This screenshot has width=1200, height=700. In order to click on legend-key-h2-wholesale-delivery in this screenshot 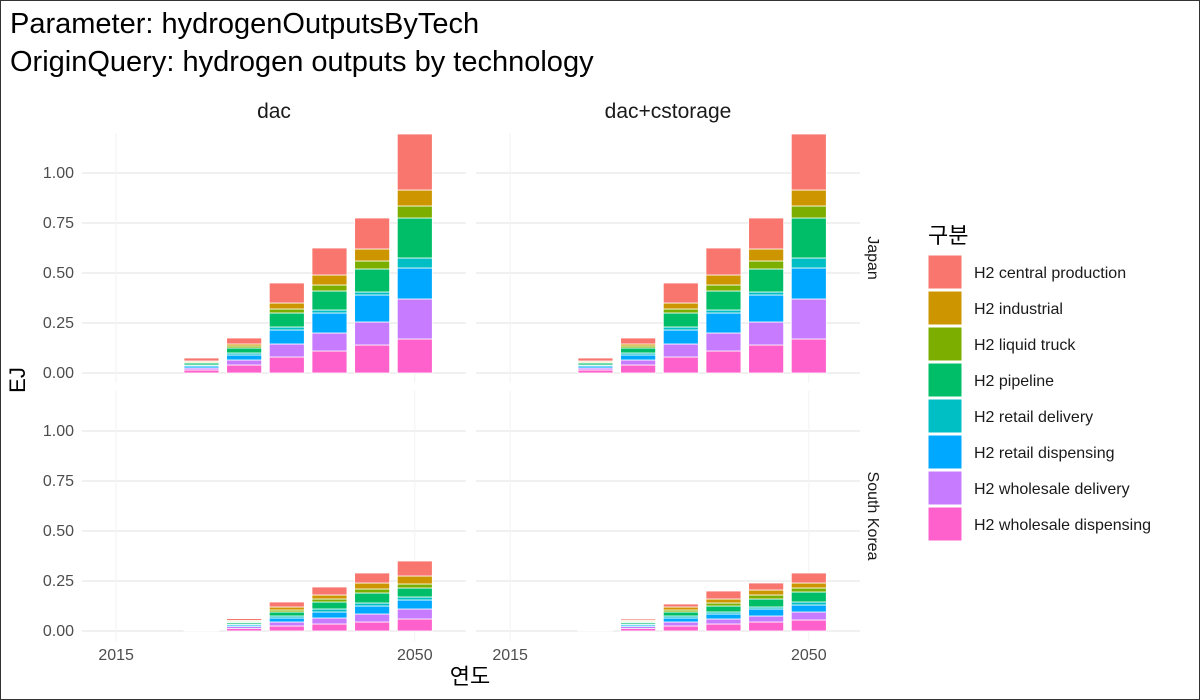, I will do `click(945, 488)`.